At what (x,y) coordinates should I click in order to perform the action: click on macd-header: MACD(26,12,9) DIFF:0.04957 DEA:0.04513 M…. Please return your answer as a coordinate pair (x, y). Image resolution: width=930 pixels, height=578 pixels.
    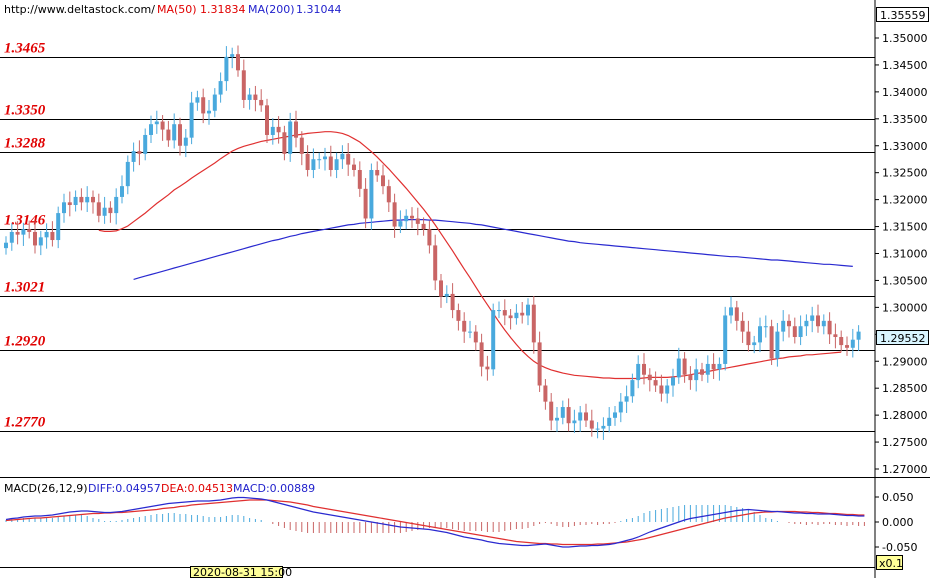
    Looking at the image, I should click on (159, 488).